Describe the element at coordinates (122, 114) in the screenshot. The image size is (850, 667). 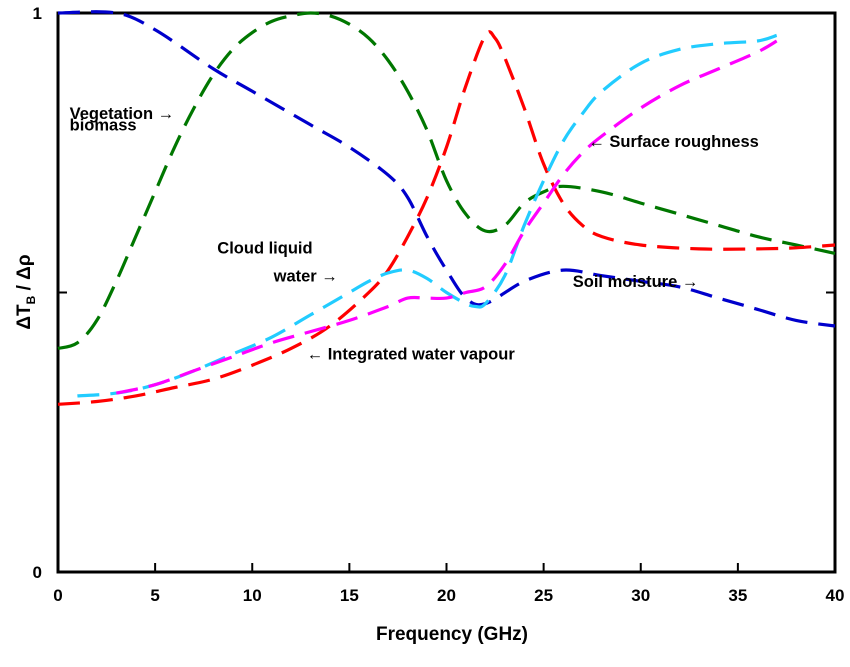
I see `annotation-label: Vegetation →` at that location.